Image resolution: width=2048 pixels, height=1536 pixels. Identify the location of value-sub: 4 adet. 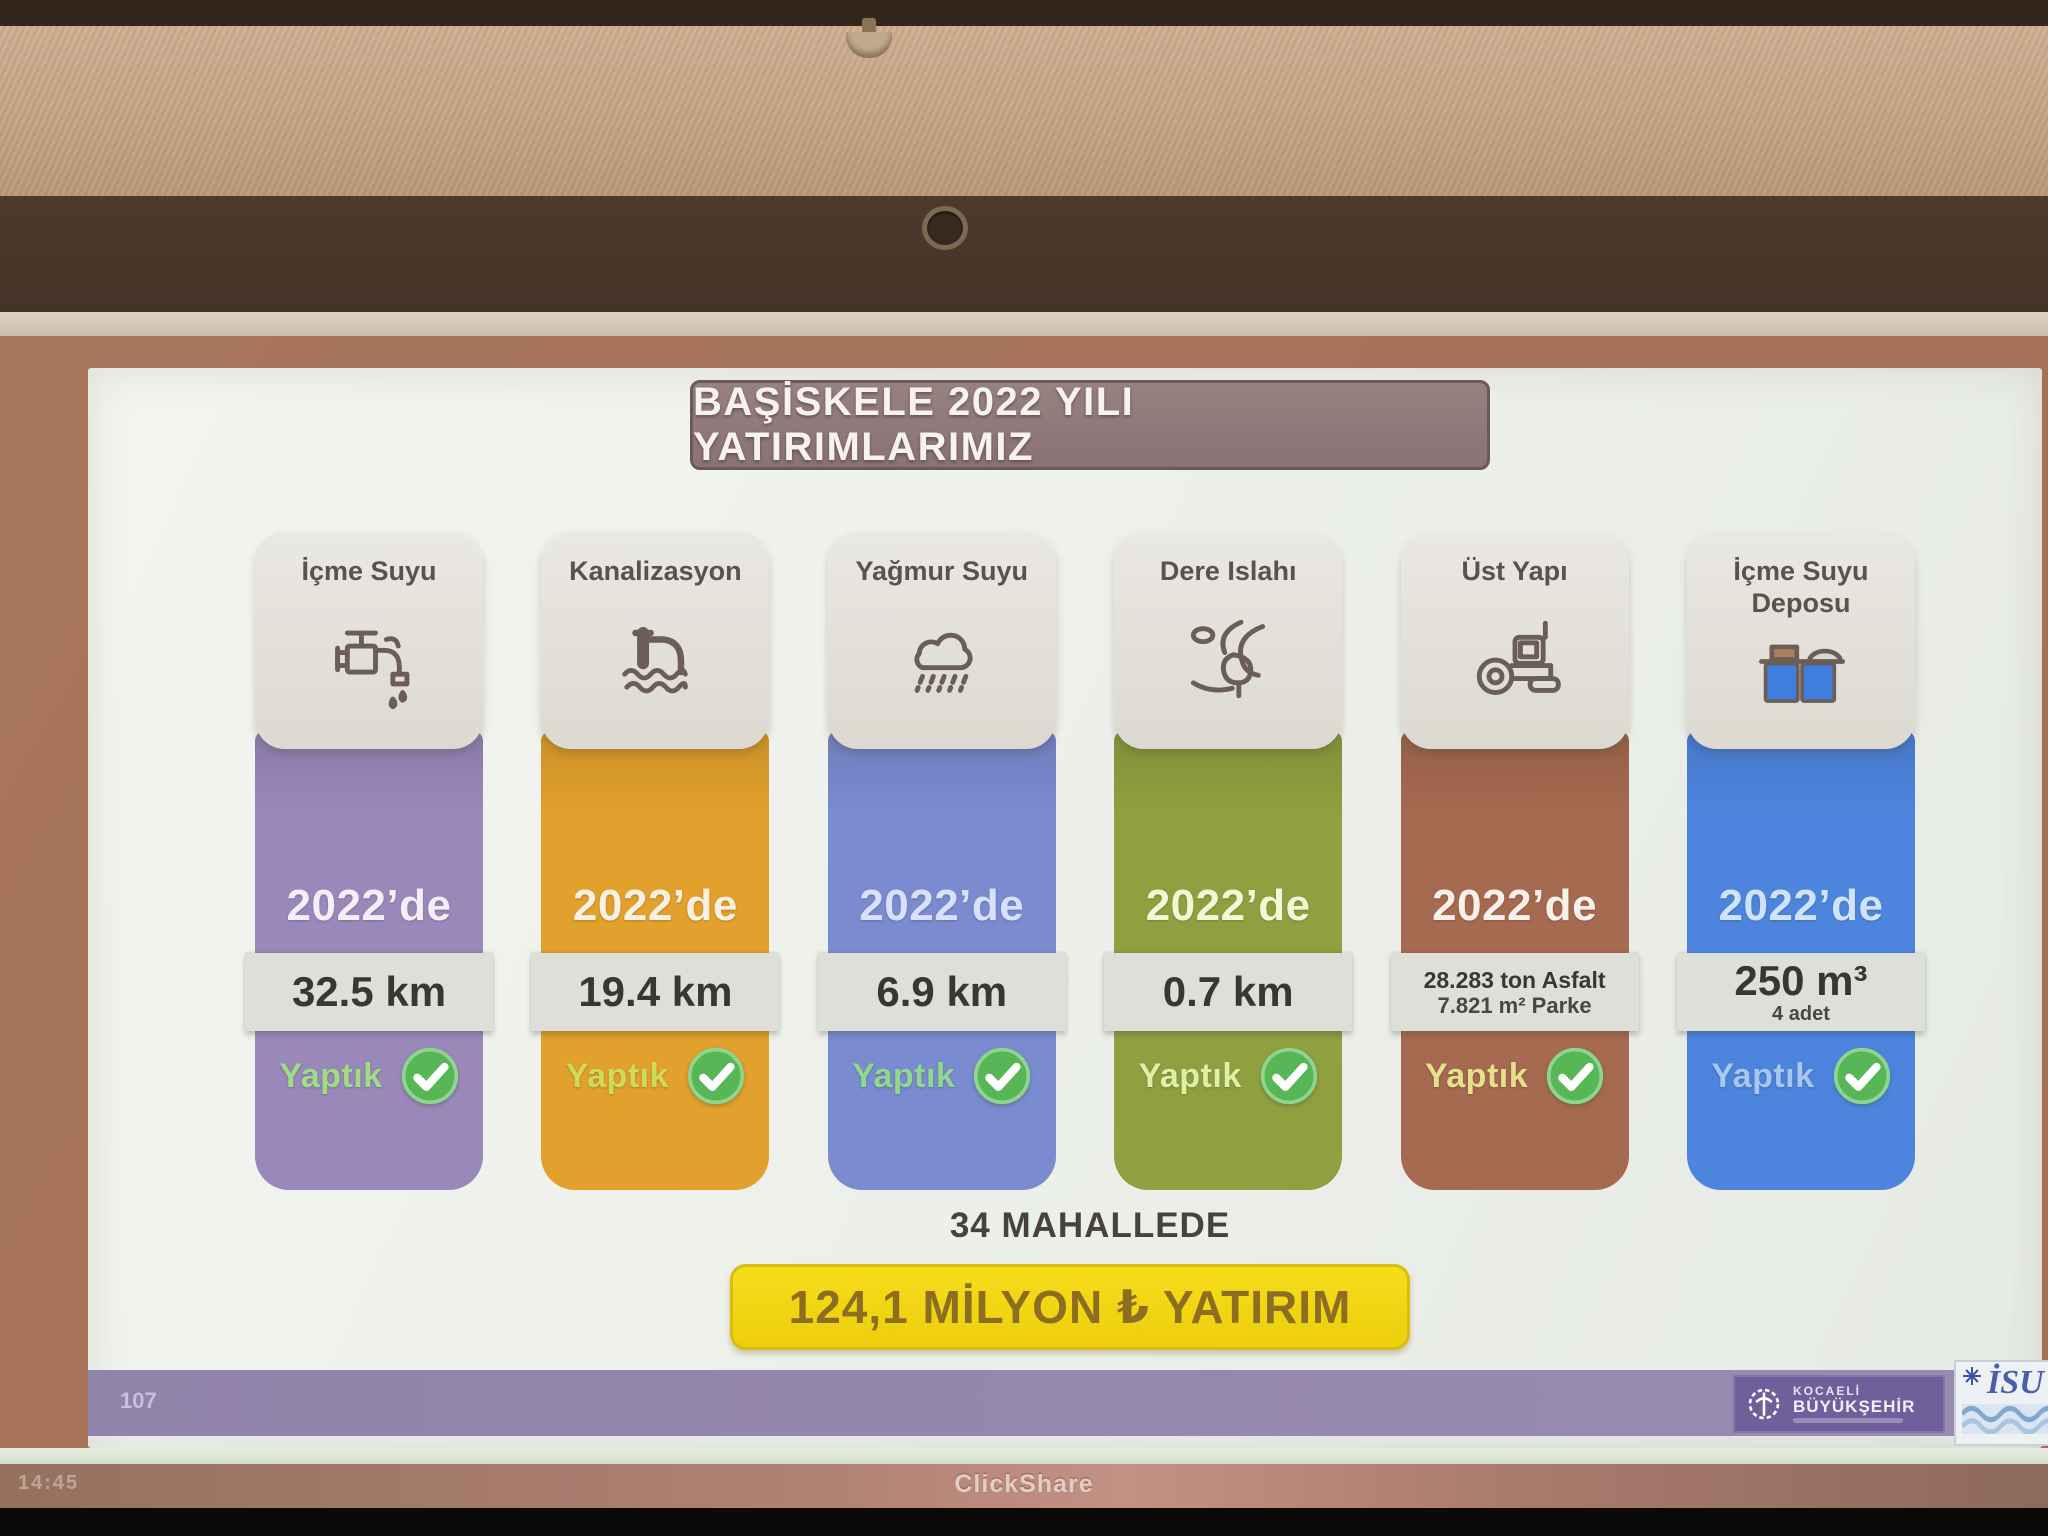
(1801, 1014).